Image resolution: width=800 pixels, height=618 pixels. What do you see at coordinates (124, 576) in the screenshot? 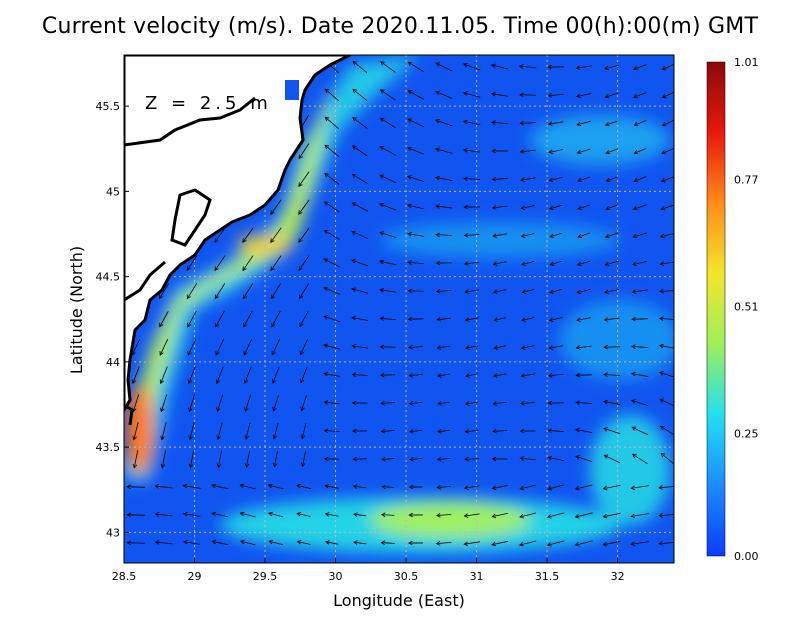
I see `x-tick-label: 28.5` at bounding box center [124, 576].